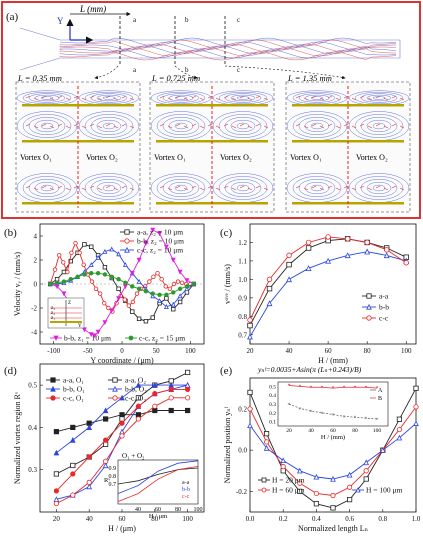 The image size is (423, 550). I want to click on x-tick-label: 60, so click(123, 519).